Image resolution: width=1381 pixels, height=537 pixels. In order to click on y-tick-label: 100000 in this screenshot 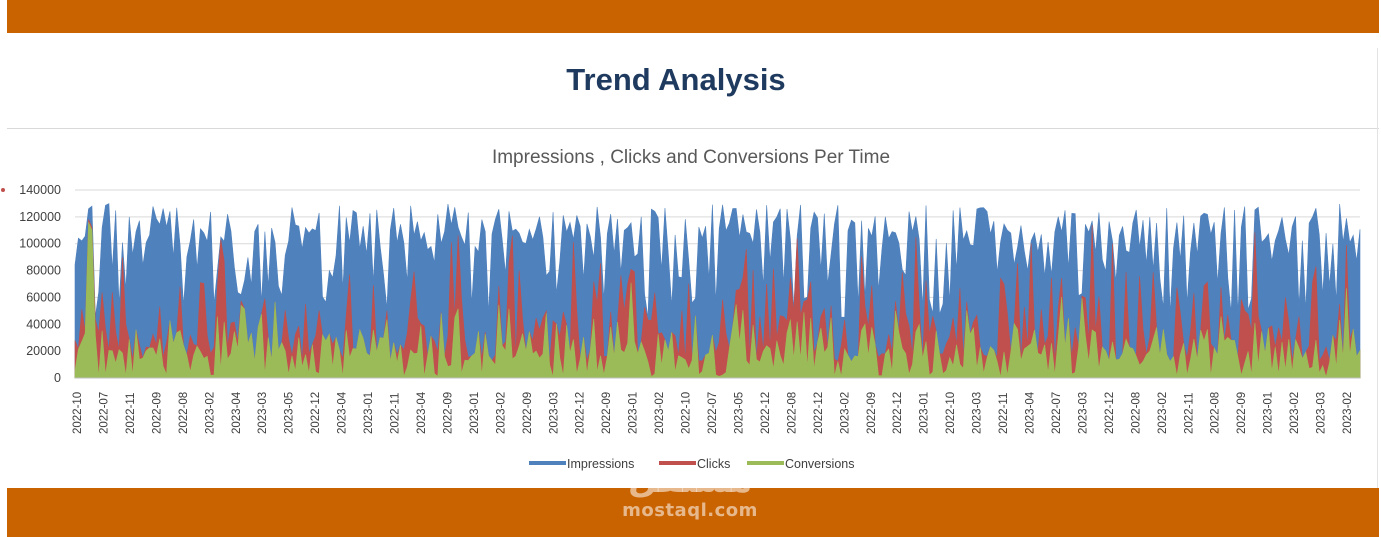, I will do `click(40, 244)`.